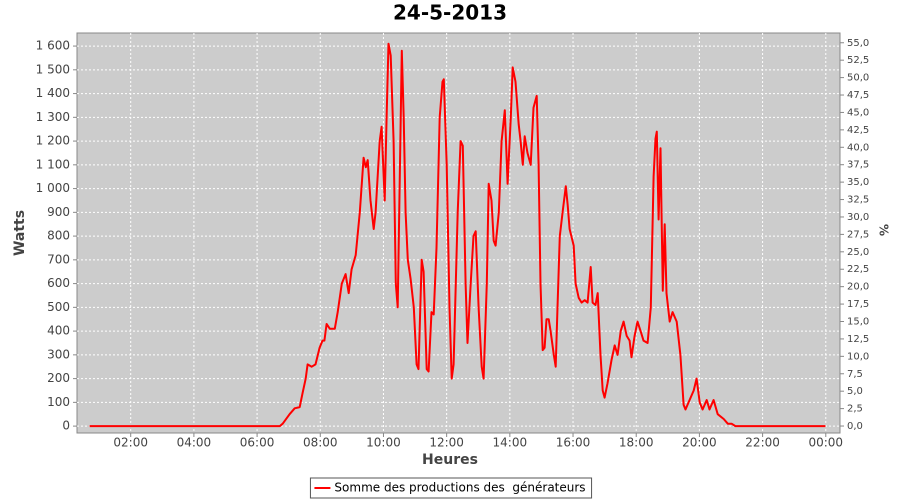 The image size is (900, 500). What do you see at coordinates (858, 356) in the screenshot?
I see `y2-tick-label: 10,0` at bounding box center [858, 356].